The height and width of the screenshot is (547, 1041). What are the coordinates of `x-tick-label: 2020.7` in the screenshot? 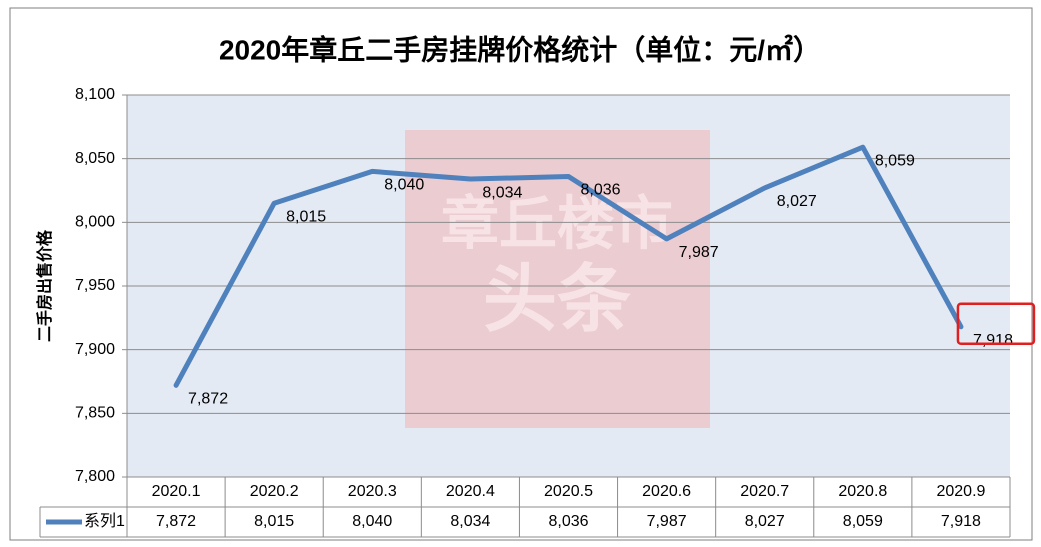 It's located at (764, 491).